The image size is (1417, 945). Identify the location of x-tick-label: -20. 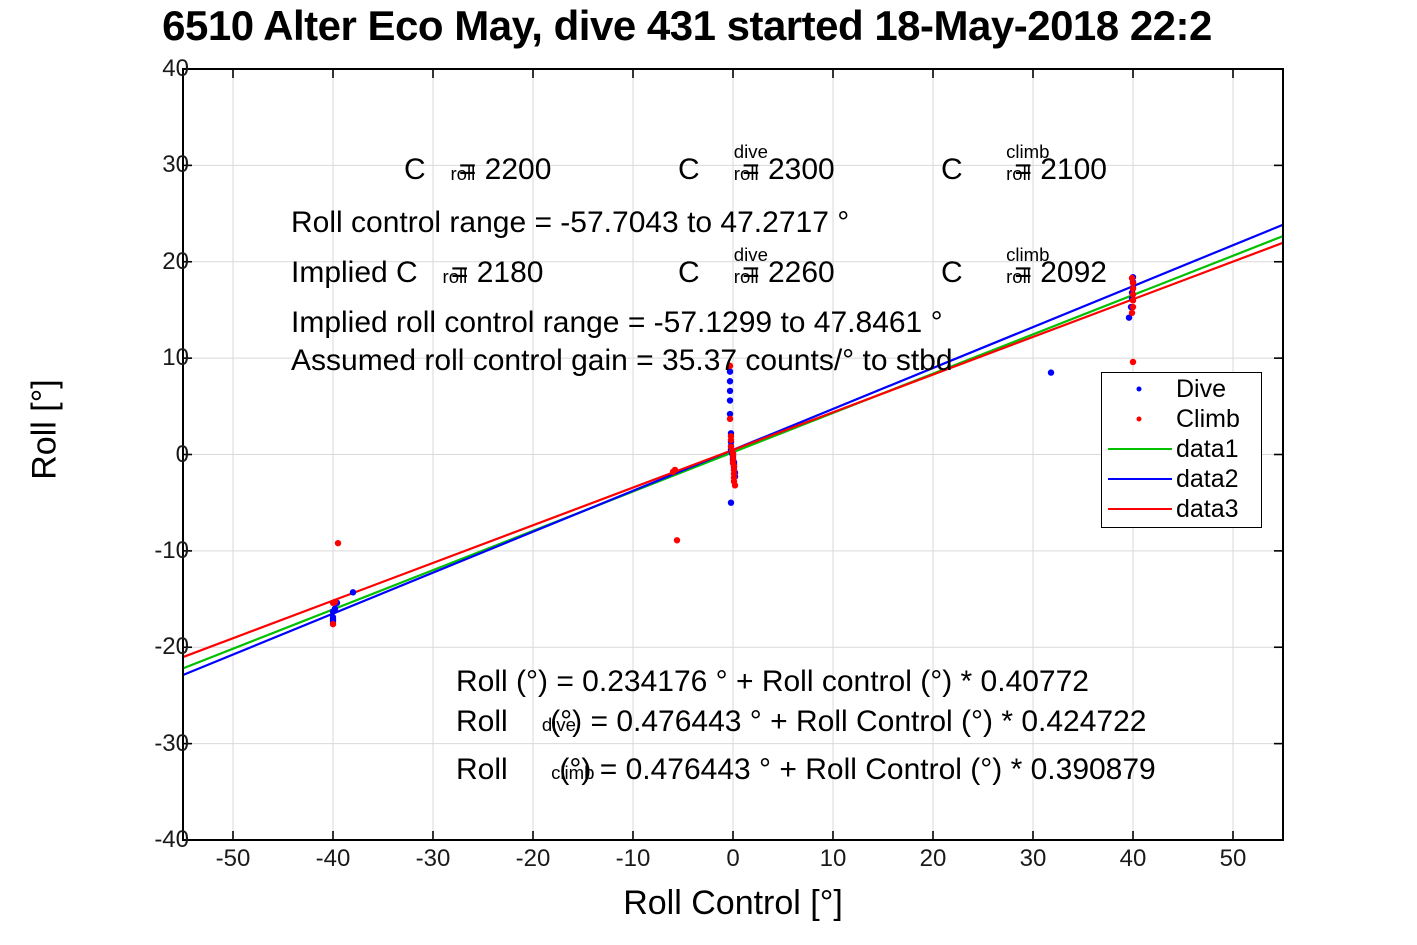
(533, 858).